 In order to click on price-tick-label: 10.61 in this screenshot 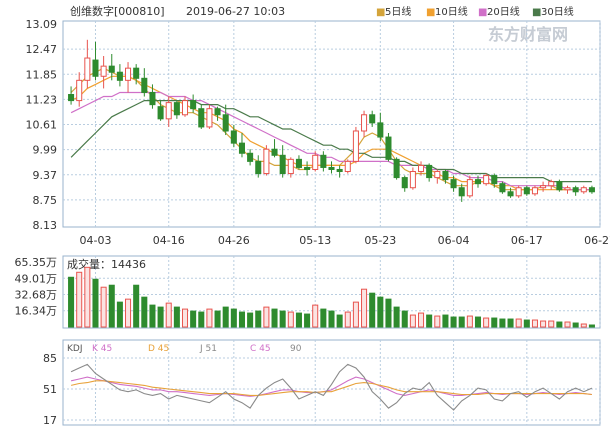, I will do `click(42, 125)`.